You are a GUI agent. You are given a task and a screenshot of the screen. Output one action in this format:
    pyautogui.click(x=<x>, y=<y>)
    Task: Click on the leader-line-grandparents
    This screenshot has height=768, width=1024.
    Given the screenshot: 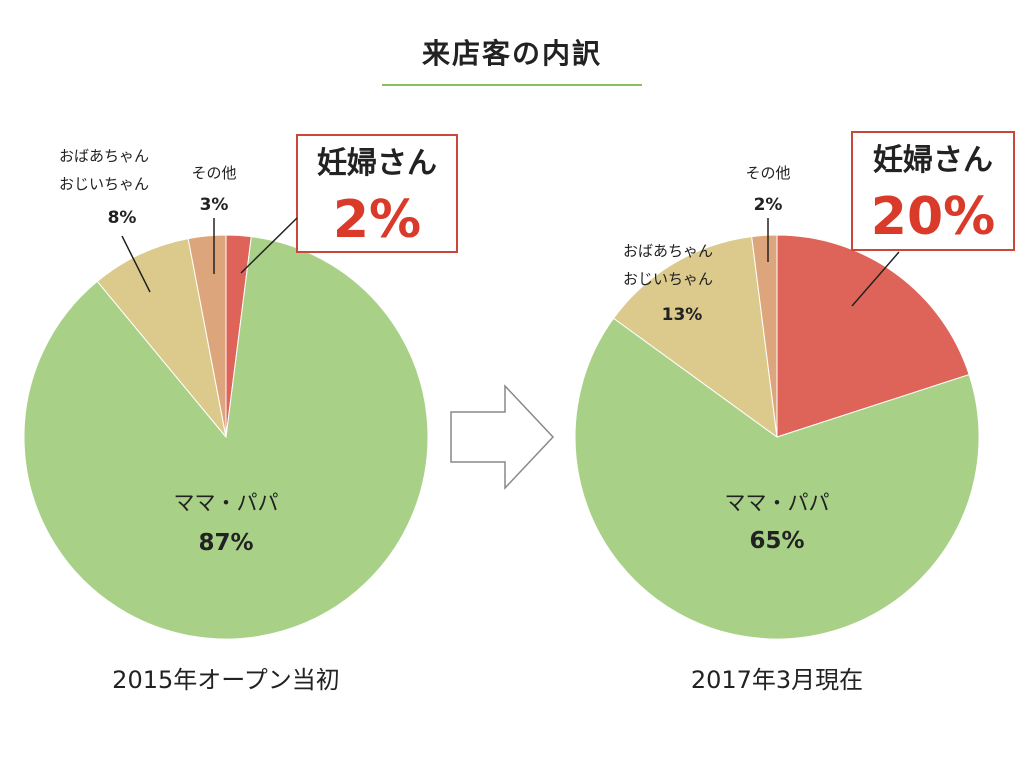 What is the action you would take?
    pyautogui.click(x=136, y=264)
    